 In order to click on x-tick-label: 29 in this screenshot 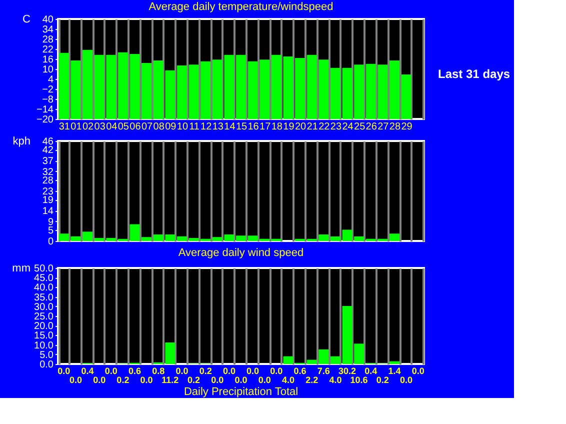, I will do `click(407, 127)`.